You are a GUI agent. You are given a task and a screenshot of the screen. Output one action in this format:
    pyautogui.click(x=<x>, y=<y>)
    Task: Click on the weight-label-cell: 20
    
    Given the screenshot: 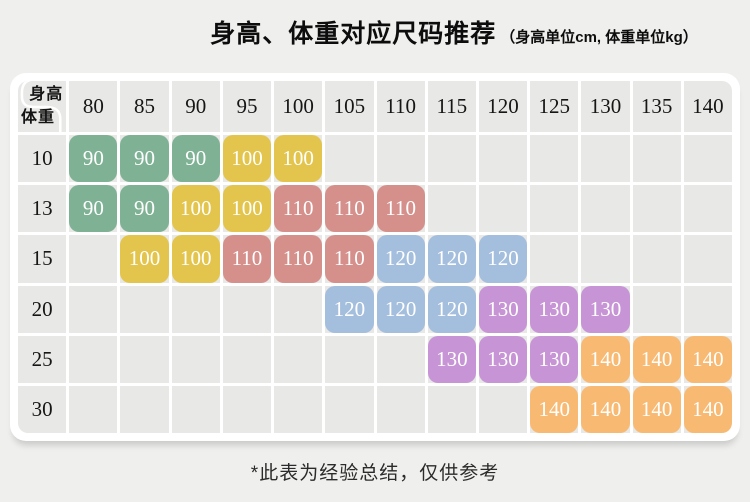 What is the action you would take?
    pyautogui.click(x=42, y=309)
    